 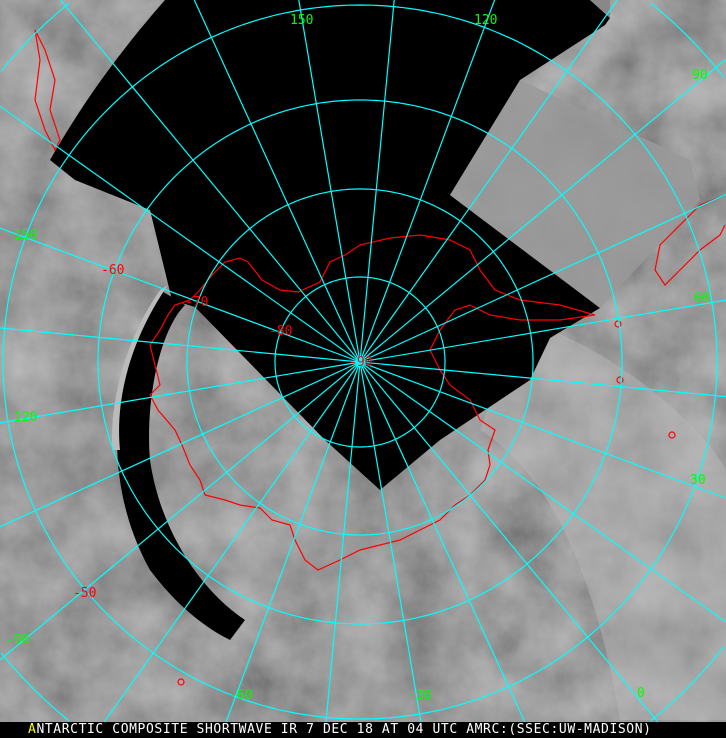 I want to click on longitude-label: 60, so click(x=702, y=298).